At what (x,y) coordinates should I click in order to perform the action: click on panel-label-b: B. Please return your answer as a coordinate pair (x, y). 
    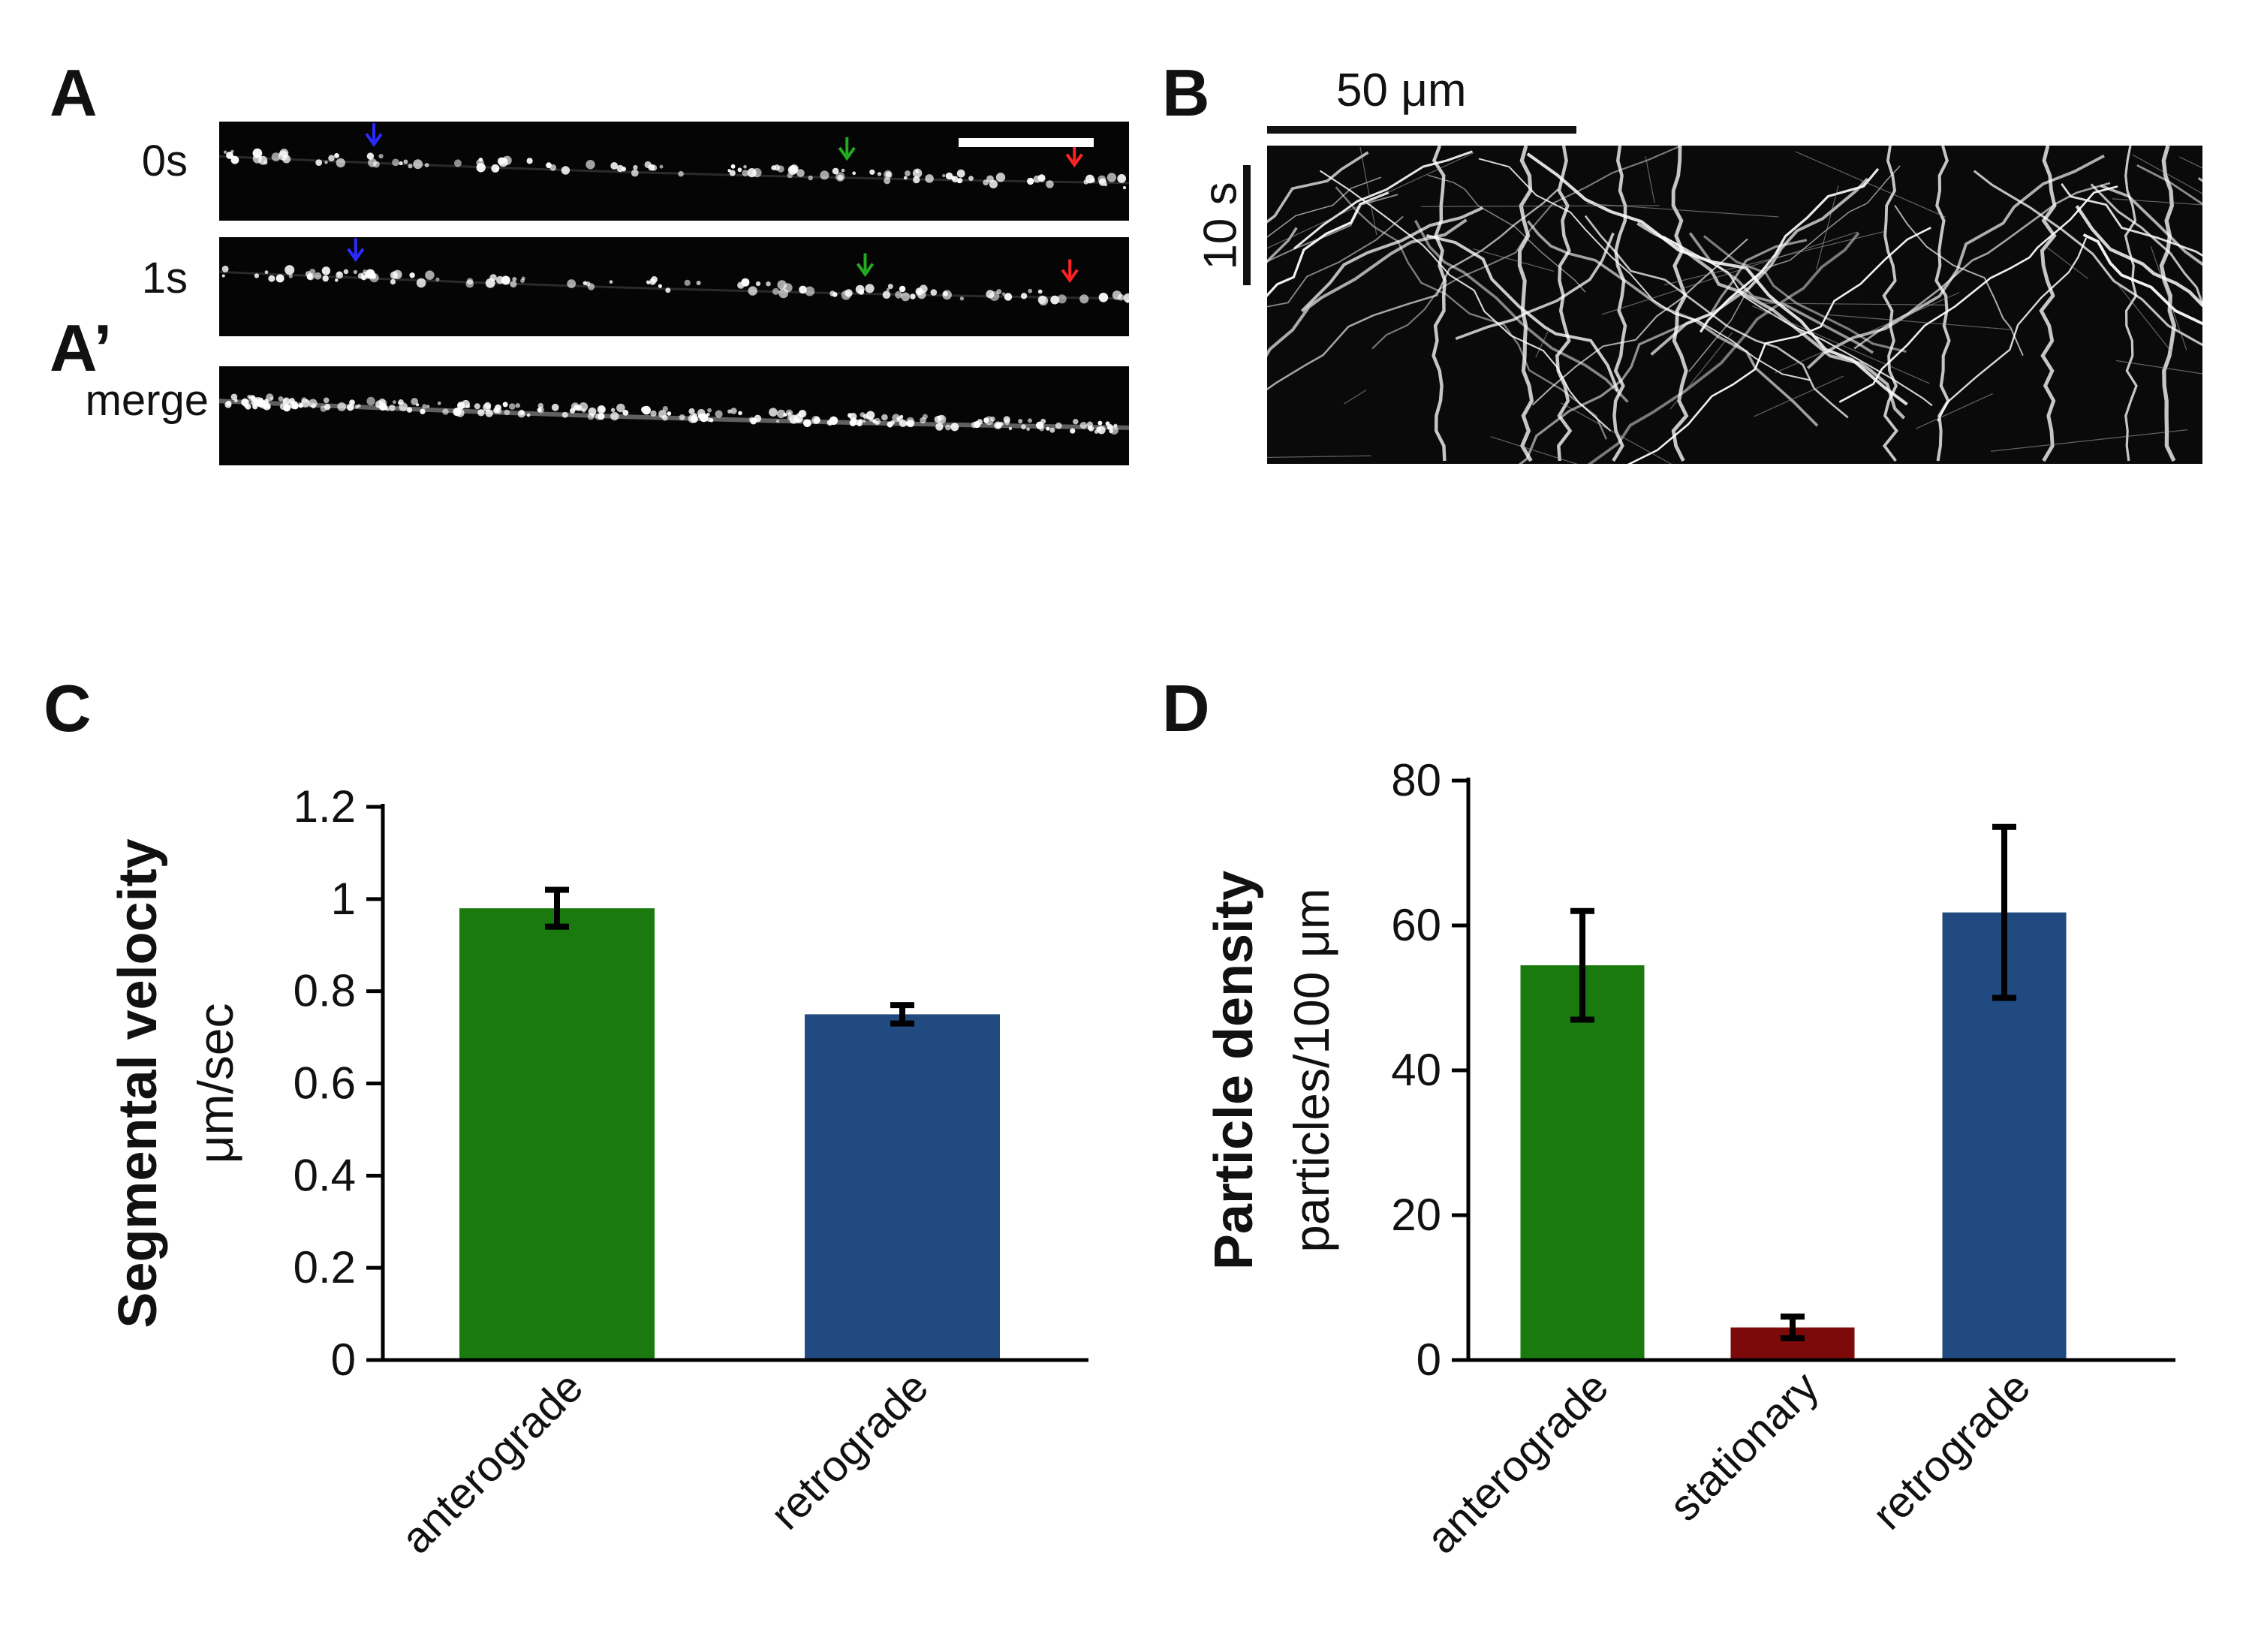
    Looking at the image, I should click on (1186, 93).